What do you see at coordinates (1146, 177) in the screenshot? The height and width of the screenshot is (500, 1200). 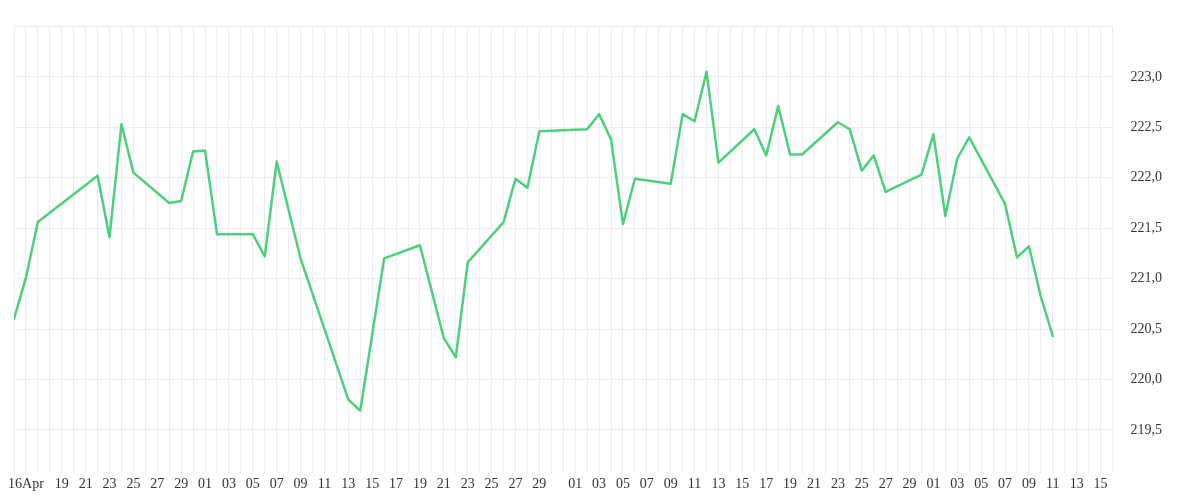 I see `y-tick-label: 222,0` at bounding box center [1146, 177].